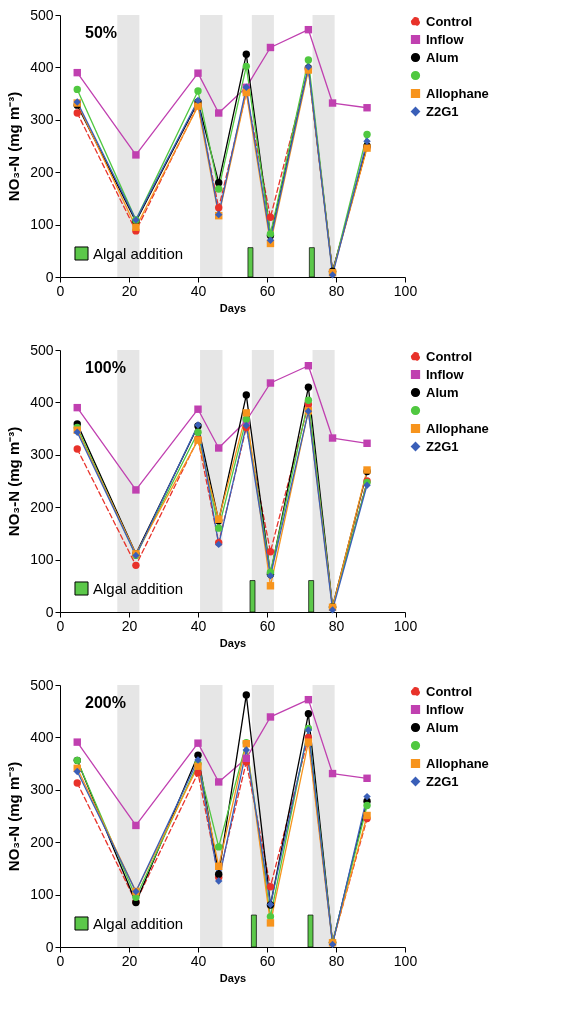 This screenshot has width=574, height=1035. I want to click on text: 200%, so click(105, 702).